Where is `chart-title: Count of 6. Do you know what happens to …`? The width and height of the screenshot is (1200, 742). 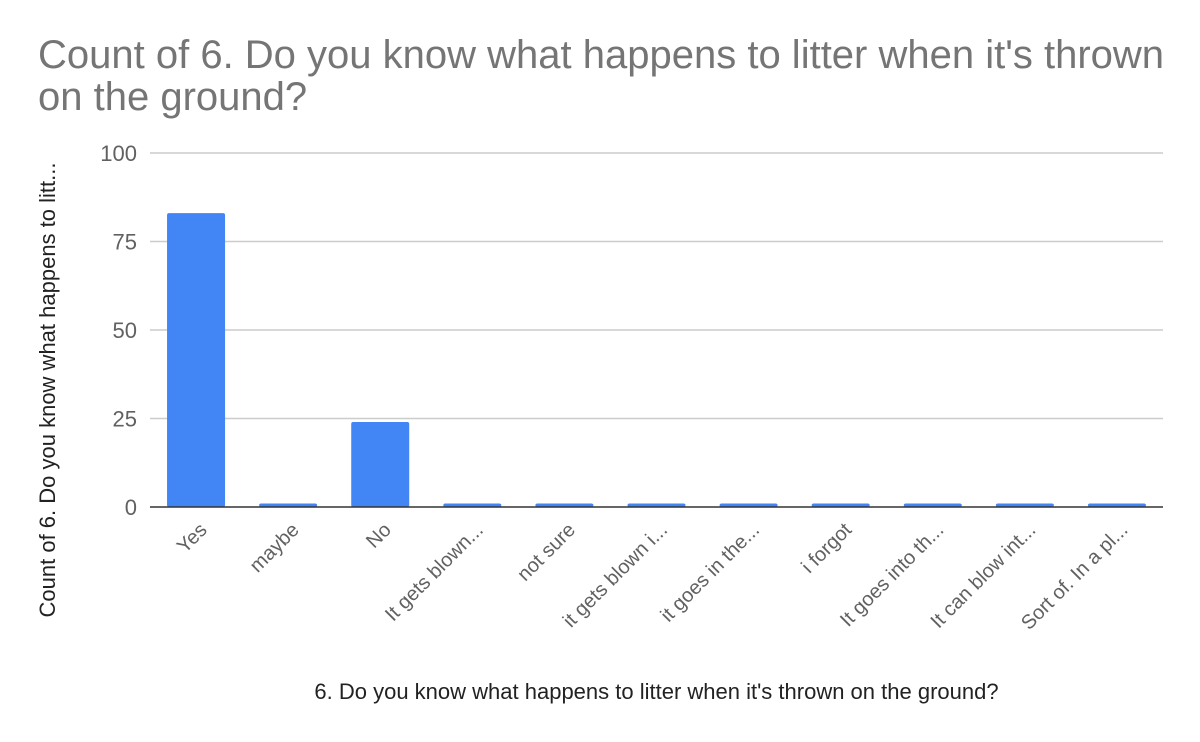 chart-title: Count of 6. Do you know what happens to … is located at coordinates (601, 76).